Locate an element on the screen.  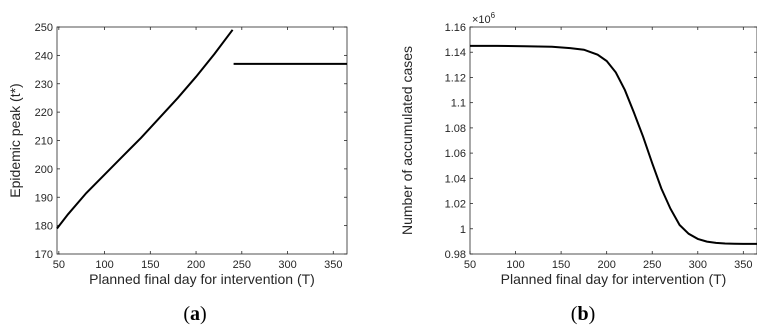
y-tick-label: 190 is located at coordinates (44, 198).